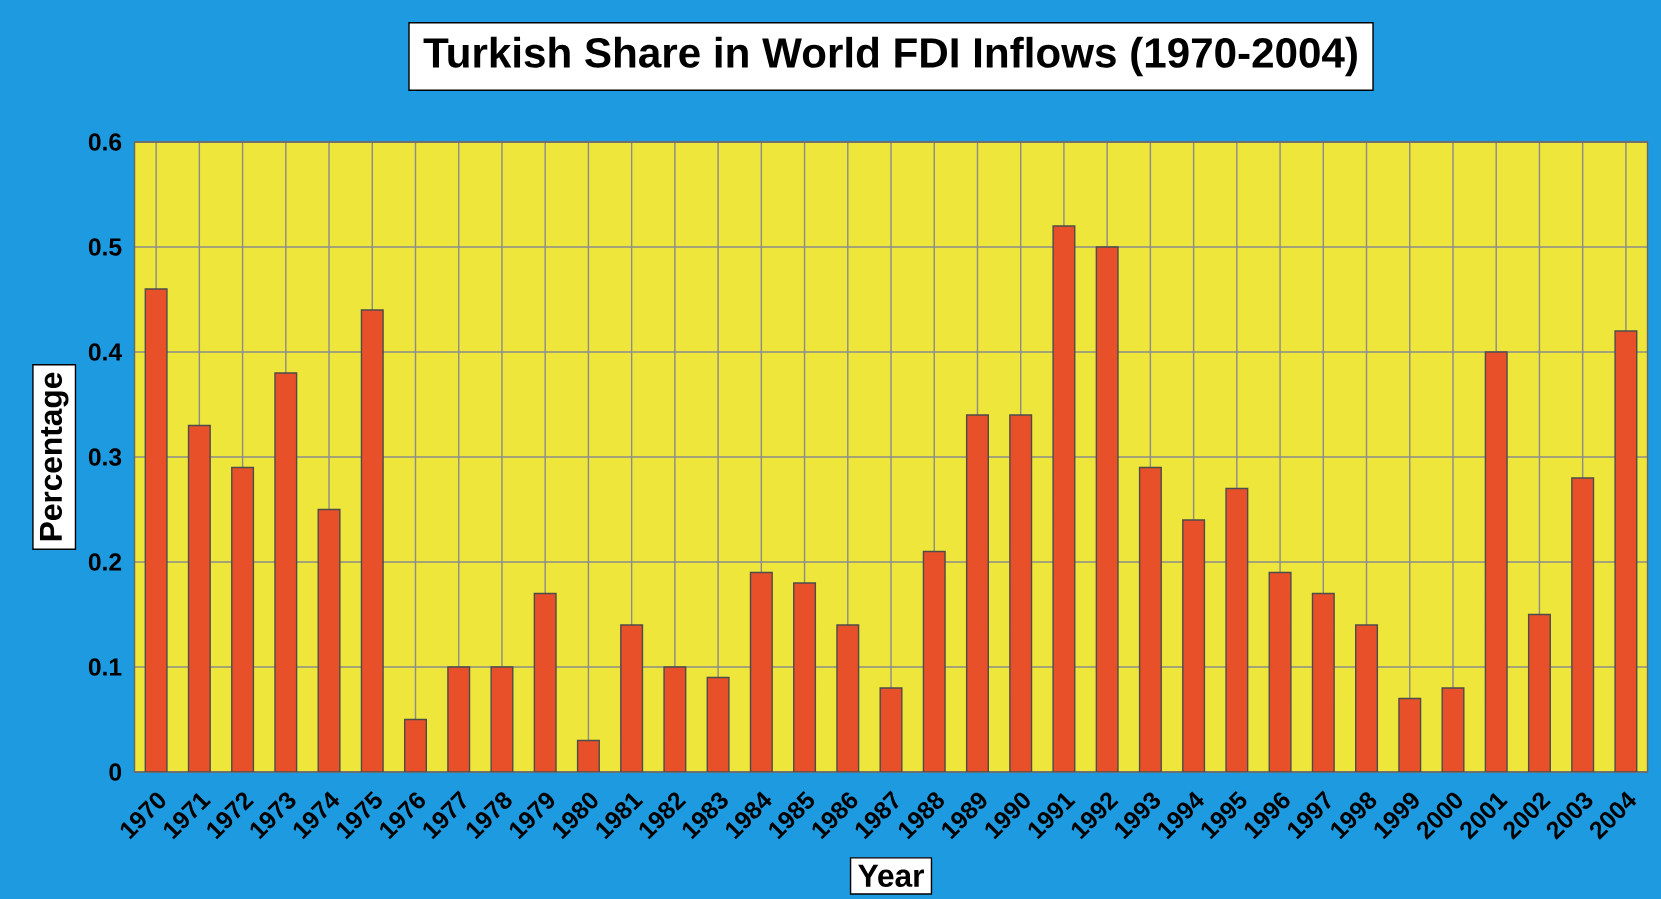 This screenshot has width=1661, height=899. Describe the element at coordinates (54, 456) in the screenshot. I see `y-axis-title: Percentage` at that location.